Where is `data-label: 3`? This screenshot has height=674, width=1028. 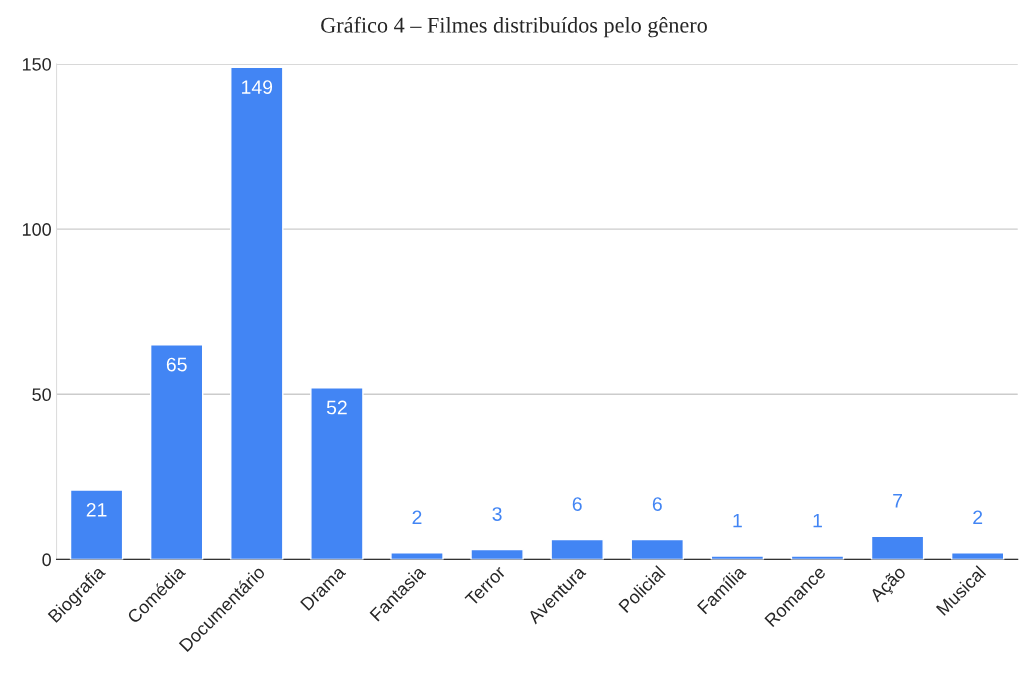
data-label: 3 is located at coordinates (497, 514).